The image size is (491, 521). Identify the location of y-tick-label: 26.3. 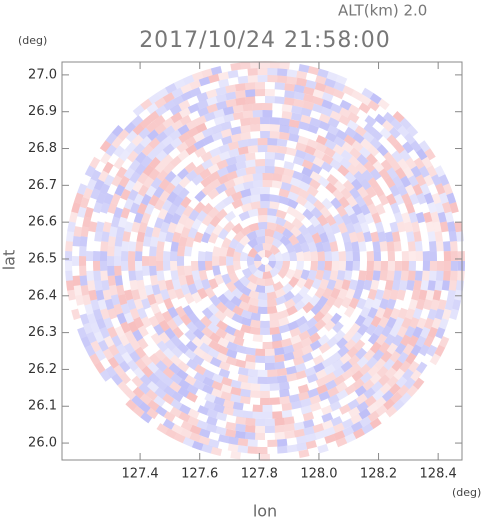
(42, 332).